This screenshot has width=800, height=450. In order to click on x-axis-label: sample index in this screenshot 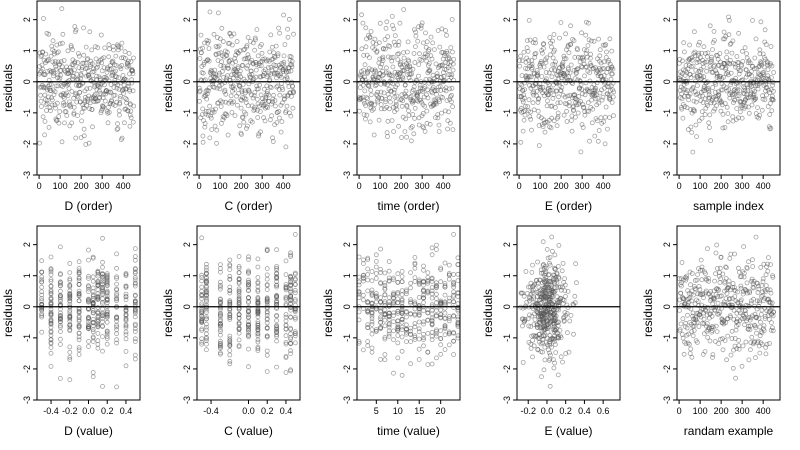, I will do `click(728, 206)`.